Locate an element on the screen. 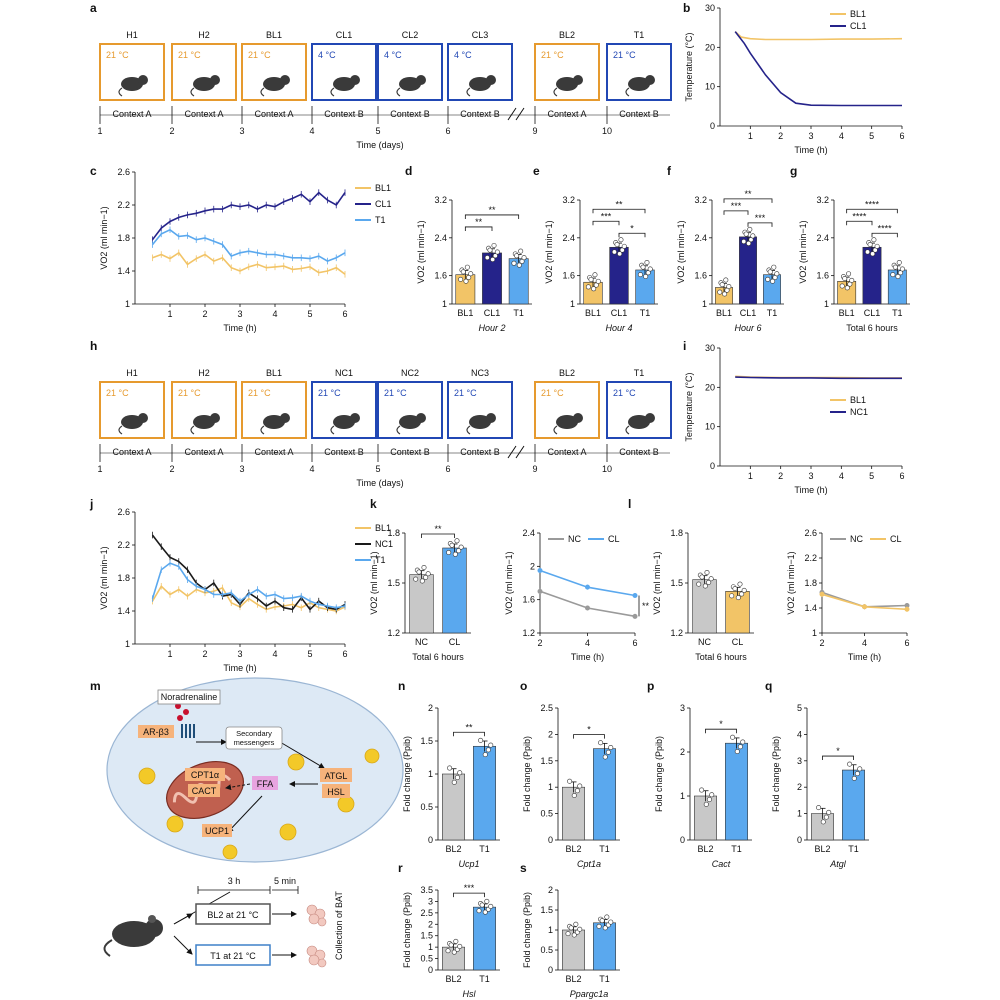 Image resolution: width=1000 pixels, height=1000 pixels. x-tick-label: 1 is located at coordinates (750, 476).